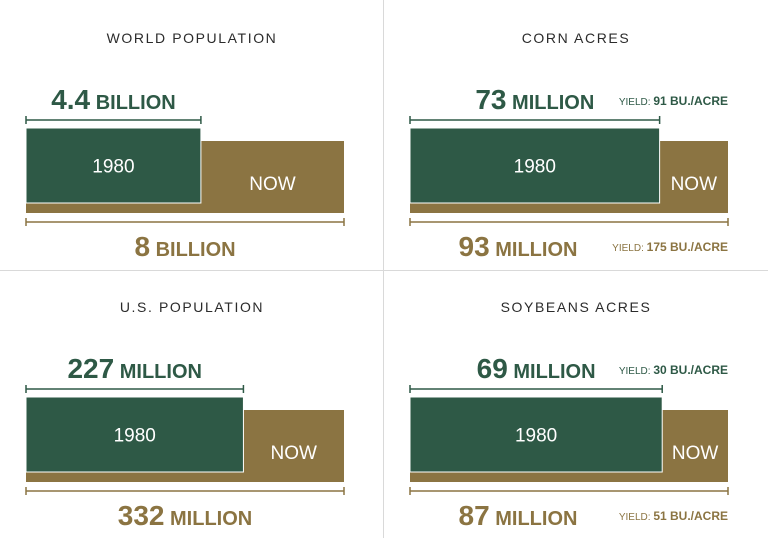 This screenshot has height=538, width=768. Describe the element at coordinates (576, 307) in the screenshot. I see `chart-title: SOYBEANS ACRES` at that location.